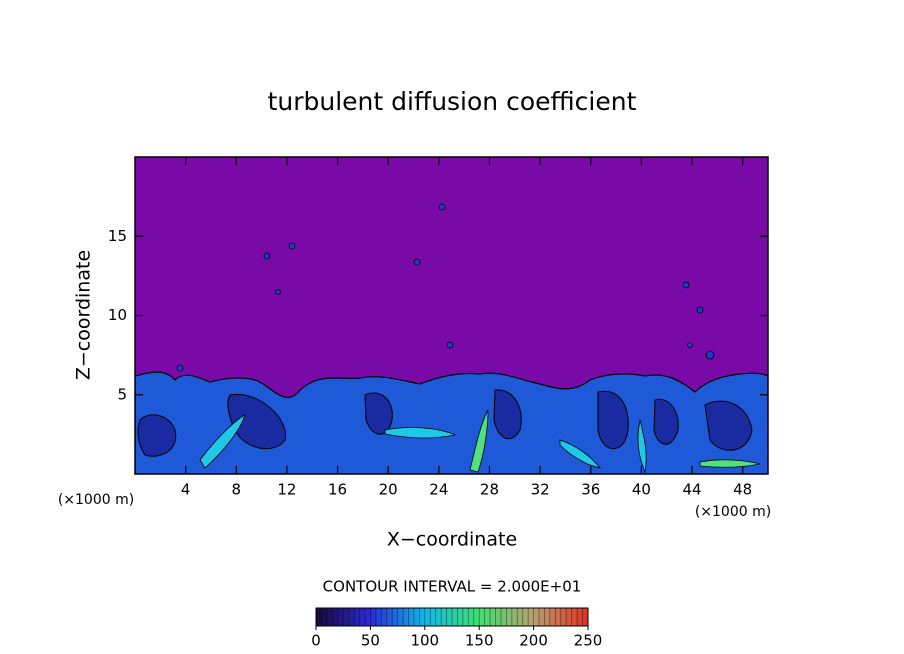 This screenshot has height=654, width=904. What do you see at coordinates (370, 641) in the screenshot?
I see `colorbar-tick-label: 50` at bounding box center [370, 641].